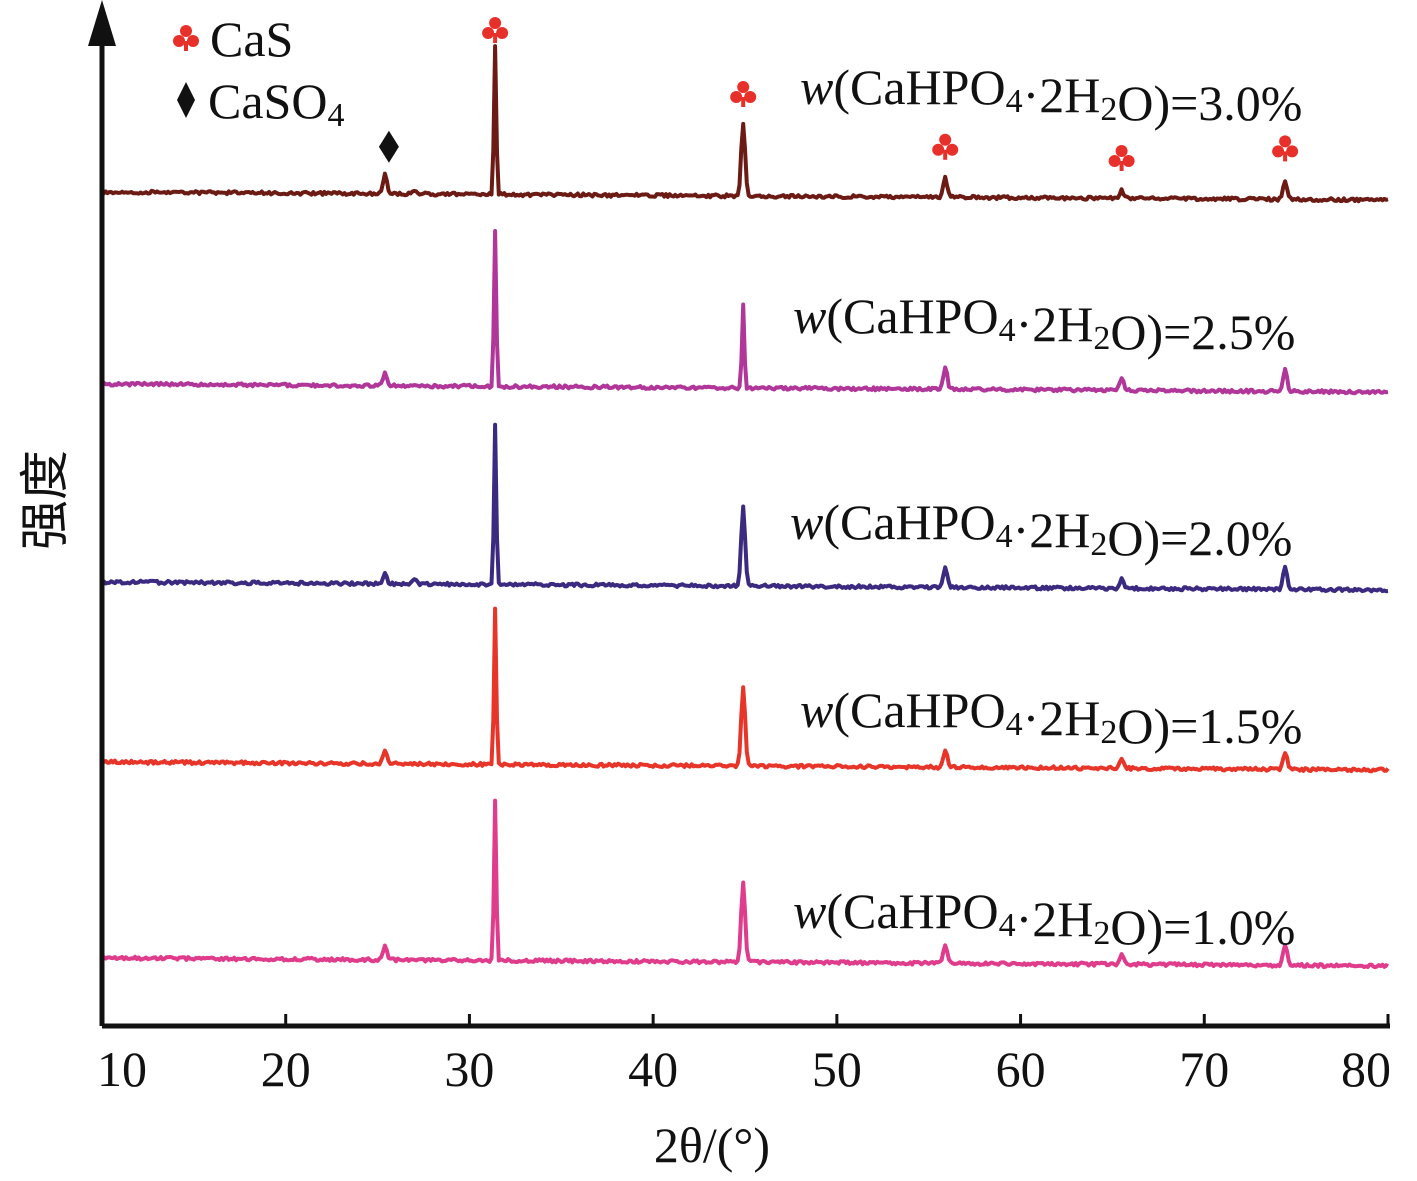 The height and width of the screenshot is (1181, 1417). What do you see at coordinates (1041, 530) in the screenshot?
I see `series-label: w(CaHPO4·2H2O)=2.0%` at bounding box center [1041, 530].